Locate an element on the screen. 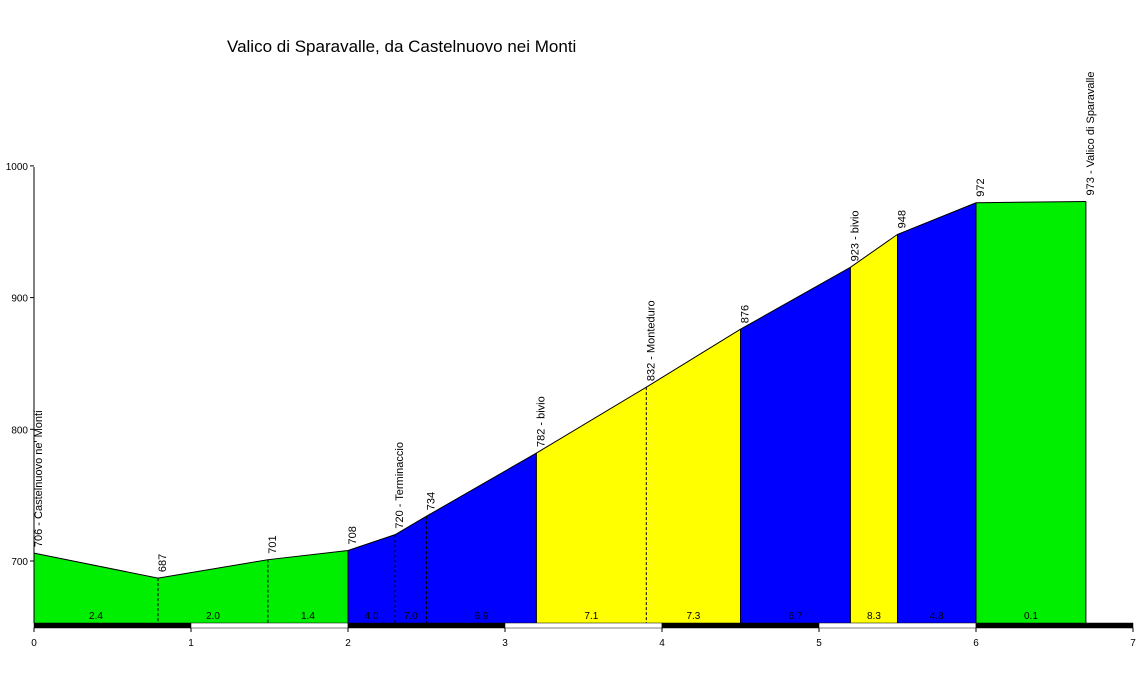 The width and height of the screenshot is (1137, 673). point-label-11: 948 is located at coordinates (903, 219).